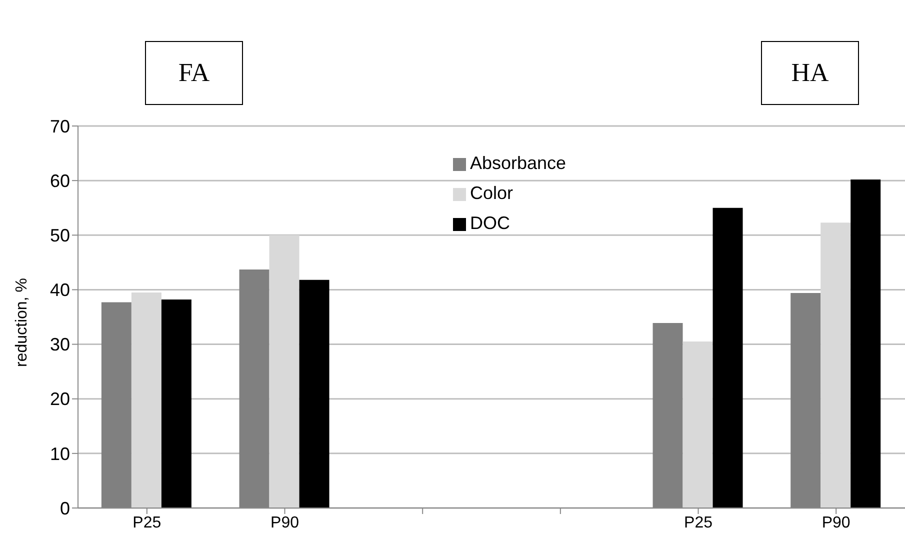  I want to click on text: FA, so click(194, 73).